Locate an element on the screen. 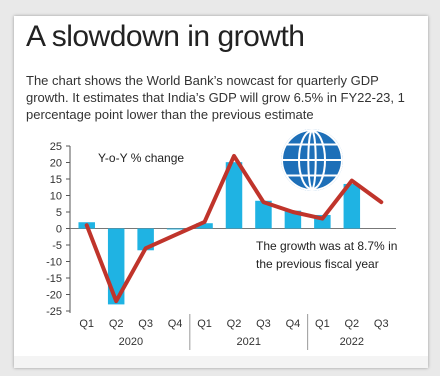  card-footer-strip is located at coordinates (221, 362).